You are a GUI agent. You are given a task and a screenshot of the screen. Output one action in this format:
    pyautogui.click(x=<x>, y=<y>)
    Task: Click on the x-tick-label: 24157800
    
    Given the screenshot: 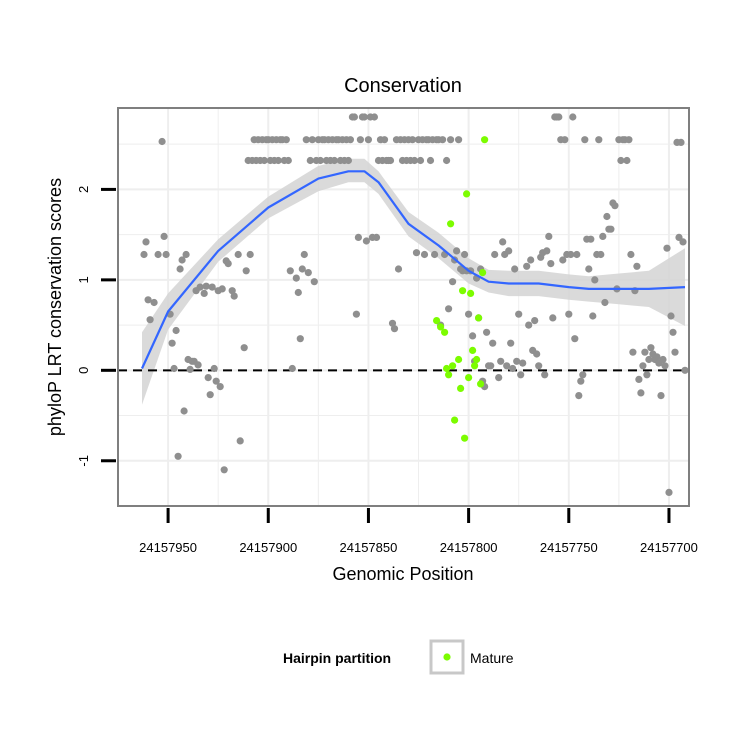 What is the action you would take?
    pyautogui.click(x=469, y=547)
    